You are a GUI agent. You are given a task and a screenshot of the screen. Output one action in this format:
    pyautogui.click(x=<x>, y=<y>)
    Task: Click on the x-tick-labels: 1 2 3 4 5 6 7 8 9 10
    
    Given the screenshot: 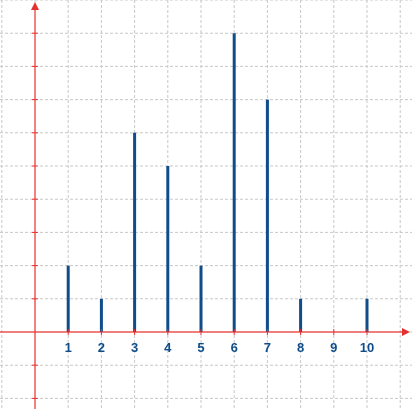 What is the action you would take?
    pyautogui.click(x=220, y=347)
    